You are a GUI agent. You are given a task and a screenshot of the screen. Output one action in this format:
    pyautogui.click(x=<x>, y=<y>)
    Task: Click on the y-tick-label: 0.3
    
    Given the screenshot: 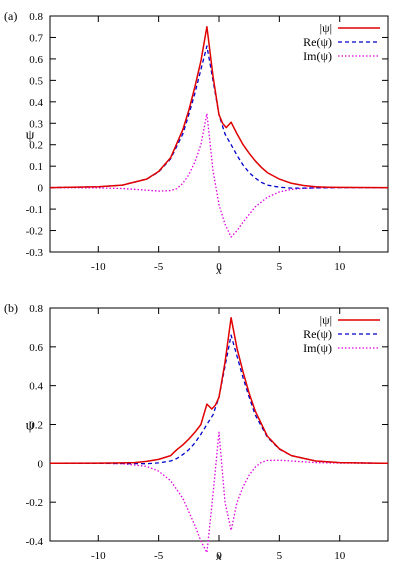 What is the action you would take?
    pyautogui.click(x=36, y=124)
    